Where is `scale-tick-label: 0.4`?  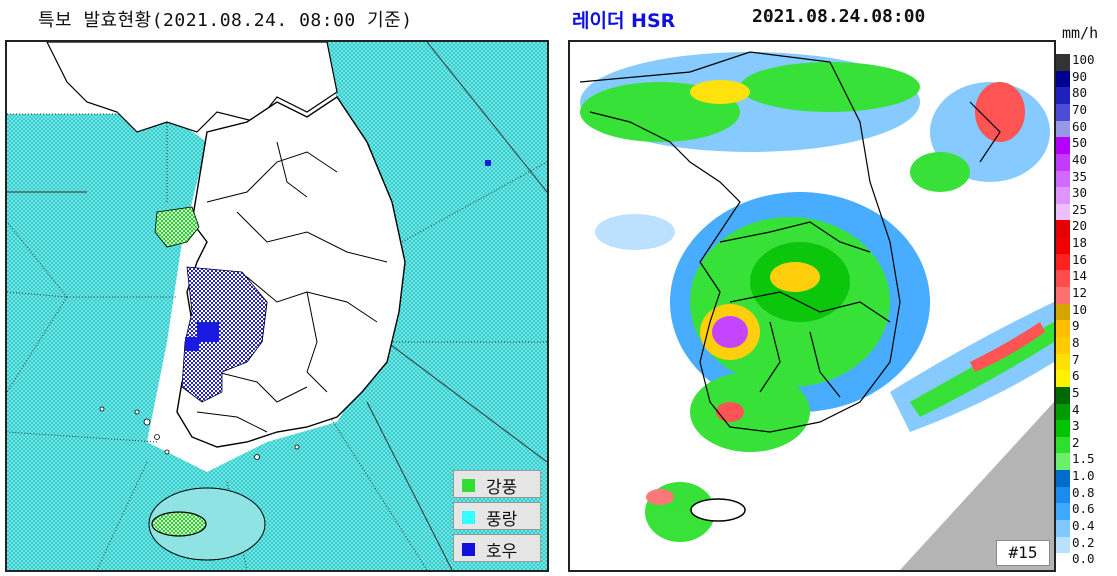
scale-tick-label: 0.4 is located at coordinates (1083, 526).